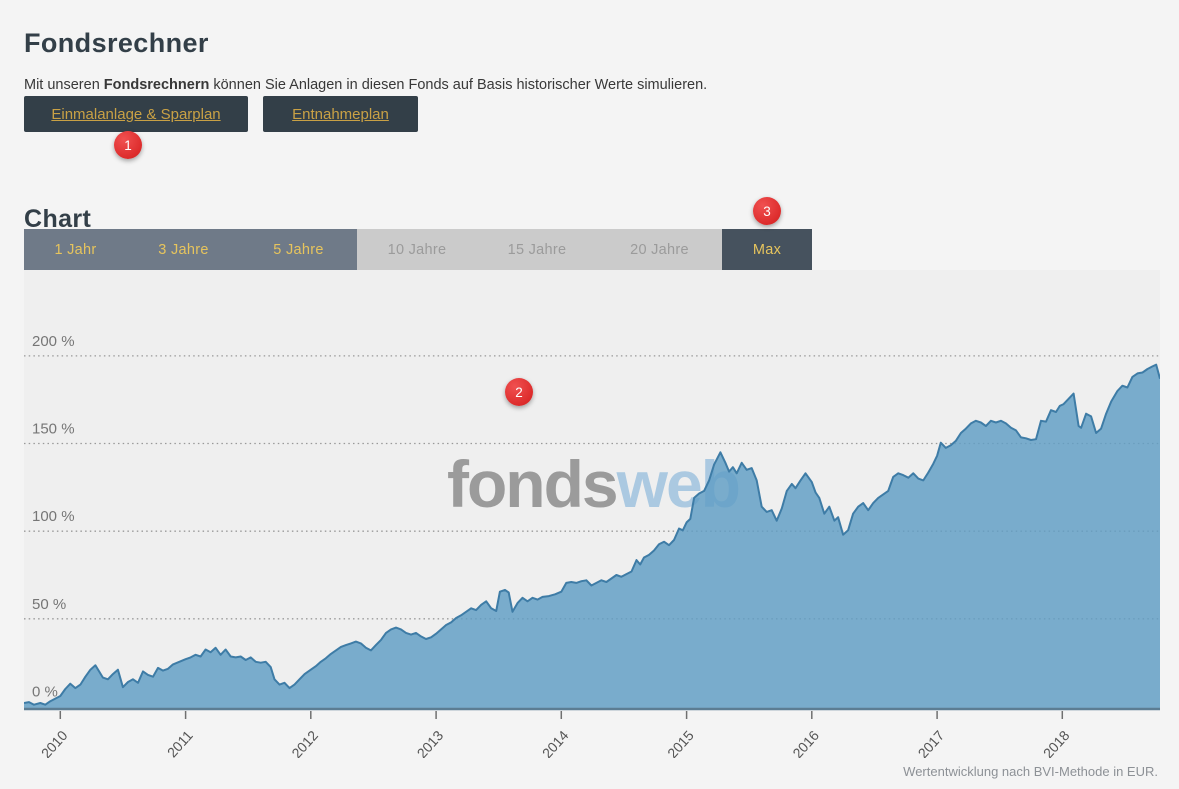 Image resolution: width=1179 pixels, height=789 pixels. What do you see at coordinates (64, 84) in the screenshot?
I see `intro-text-prefix: Mit unseren` at bounding box center [64, 84].